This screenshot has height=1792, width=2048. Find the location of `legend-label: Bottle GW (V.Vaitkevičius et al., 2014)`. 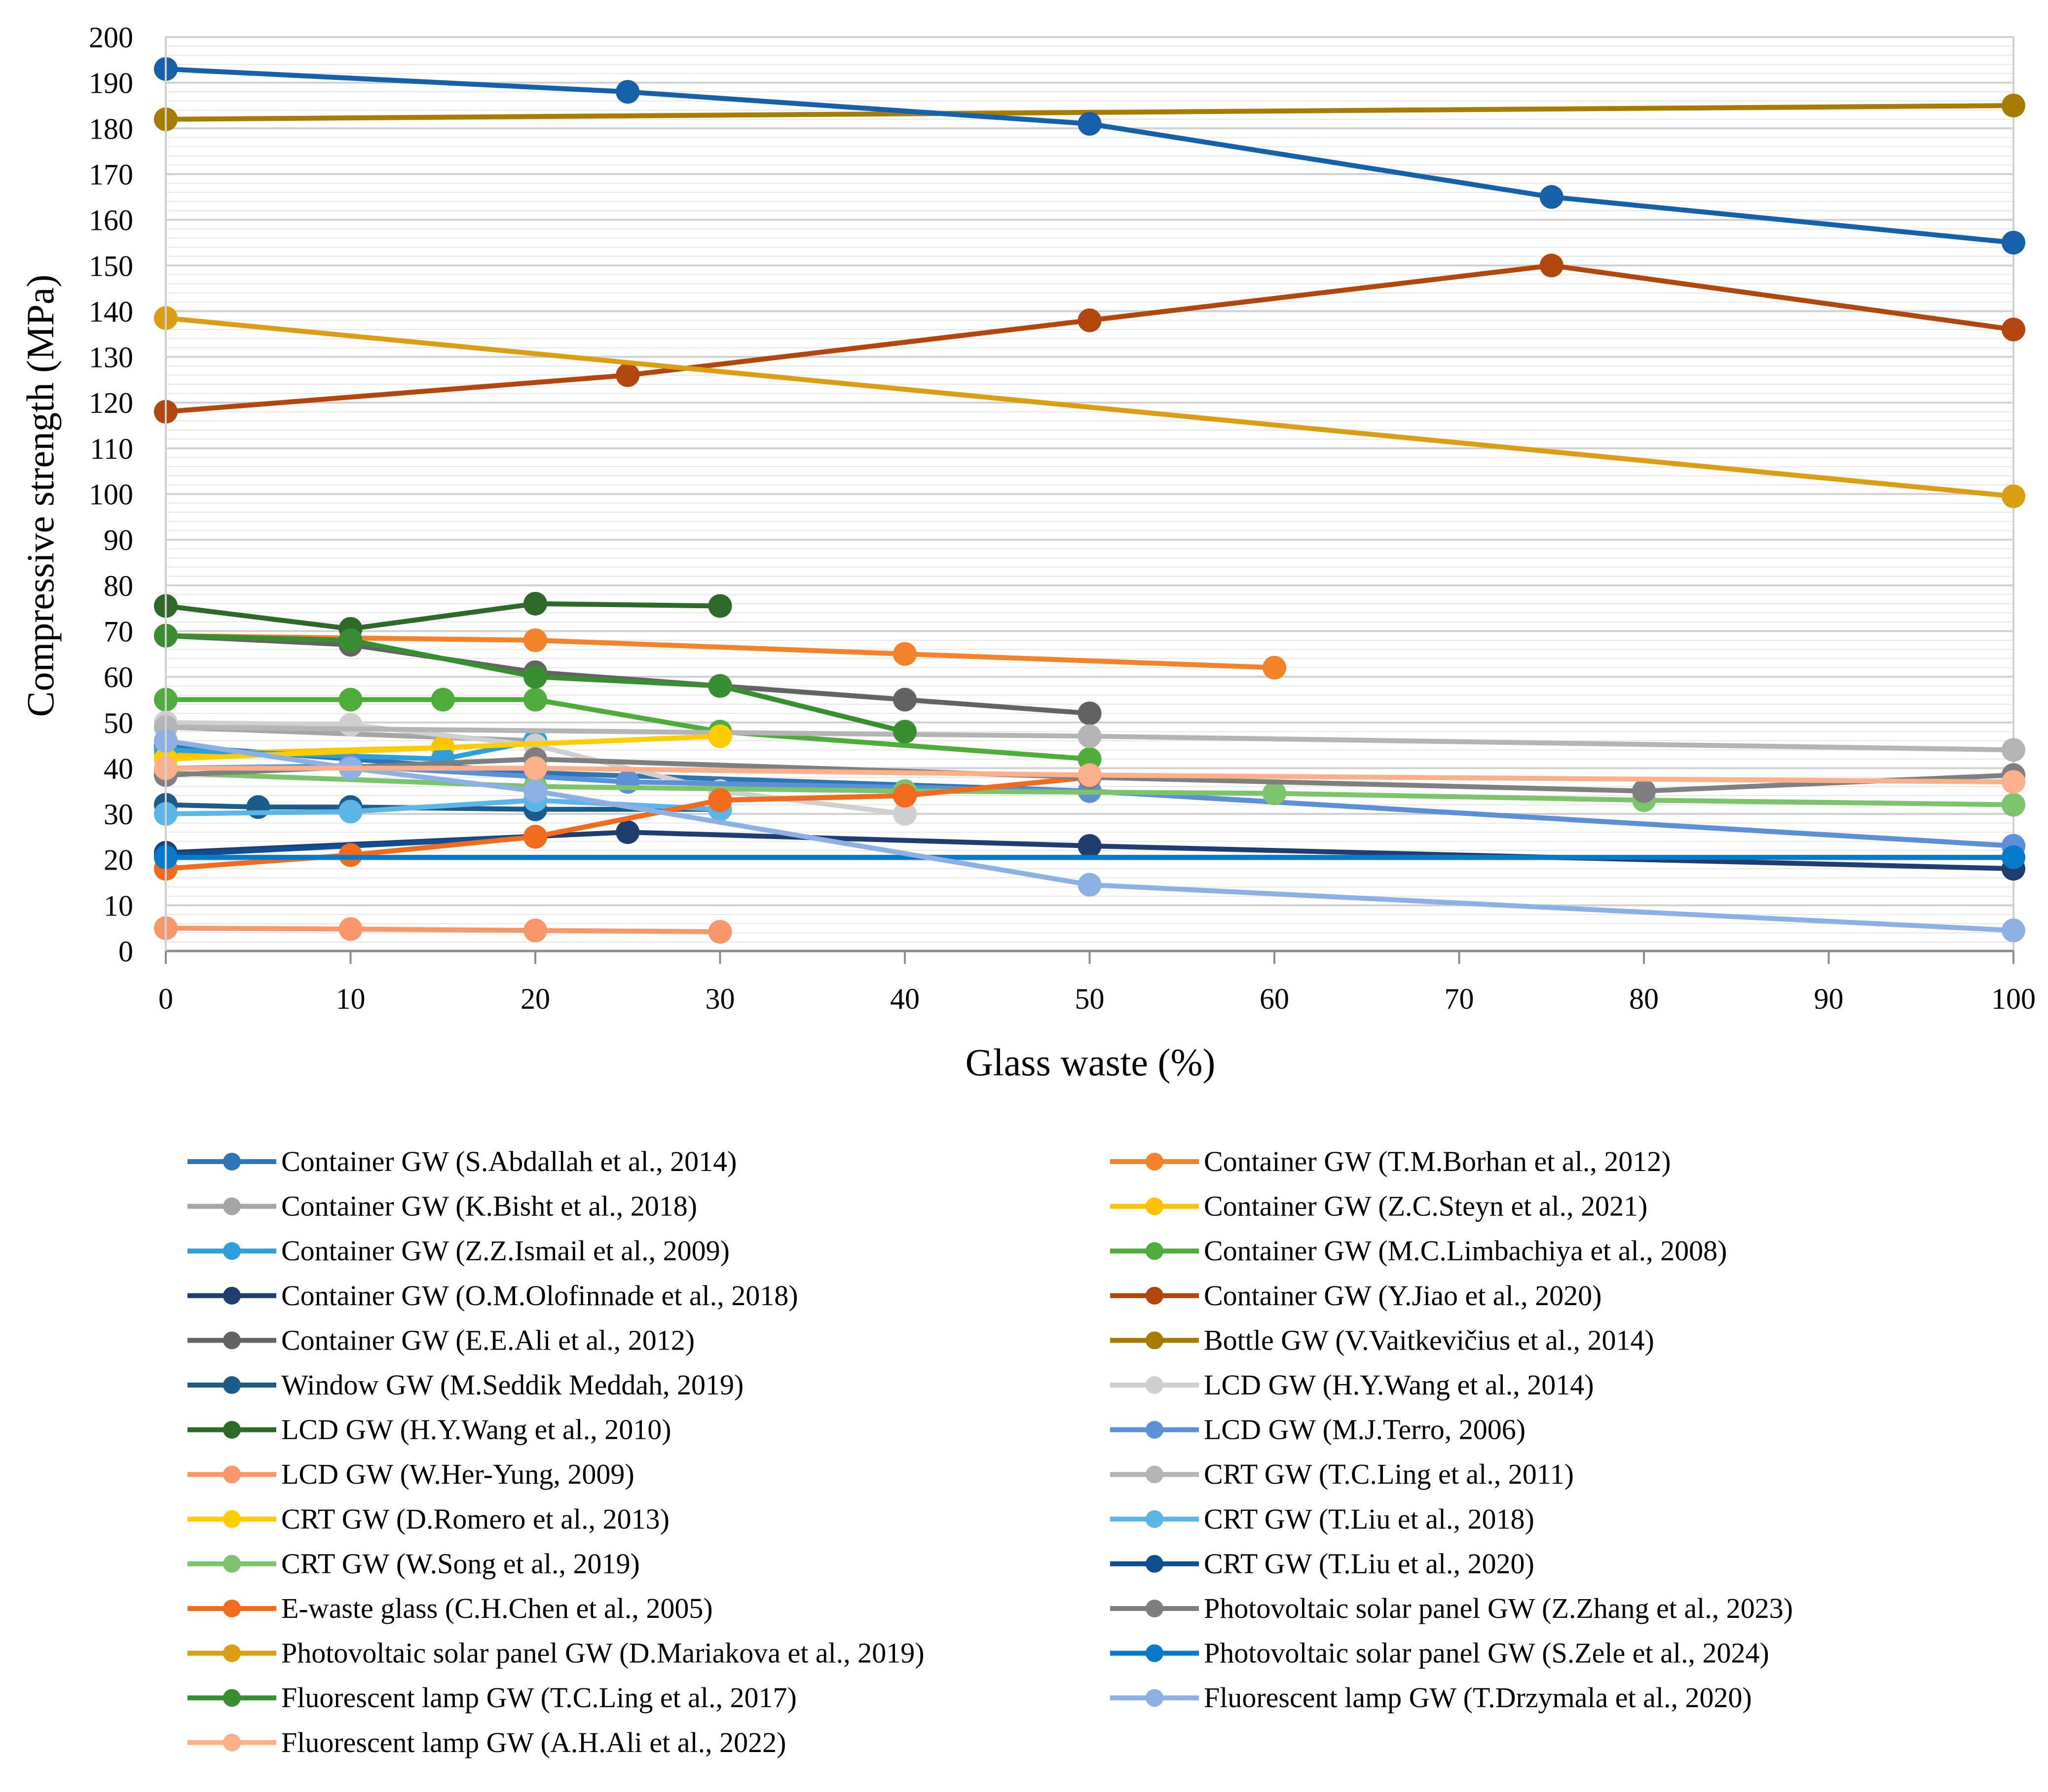

legend-label: Bottle GW (V.Vaitkevičius et al., 2014) is located at coordinates (1429, 1340).